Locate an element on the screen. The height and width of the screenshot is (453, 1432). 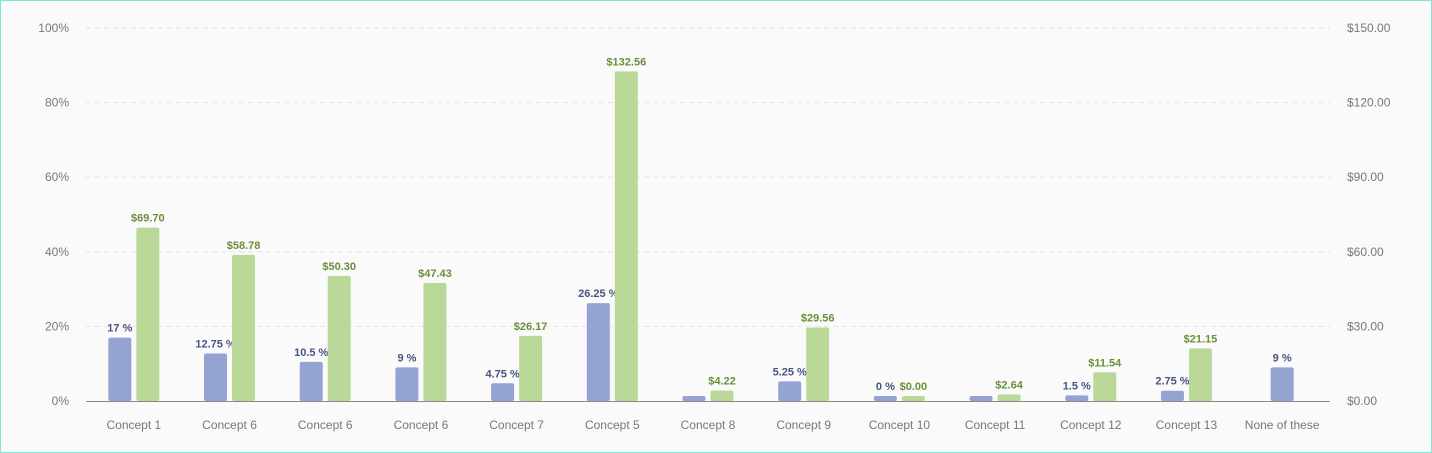
y-axis-left-tick: 40% is located at coordinates (57, 252).